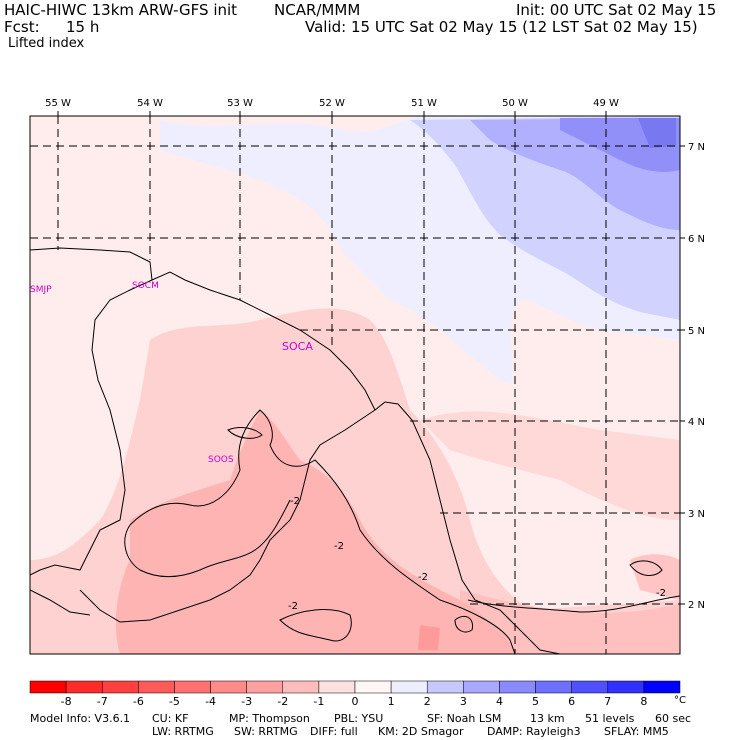 Image resolution: width=740 pixels, height=740 pixels. I want to click on footer-sw: SW: RRTMG, so click(266, 731).